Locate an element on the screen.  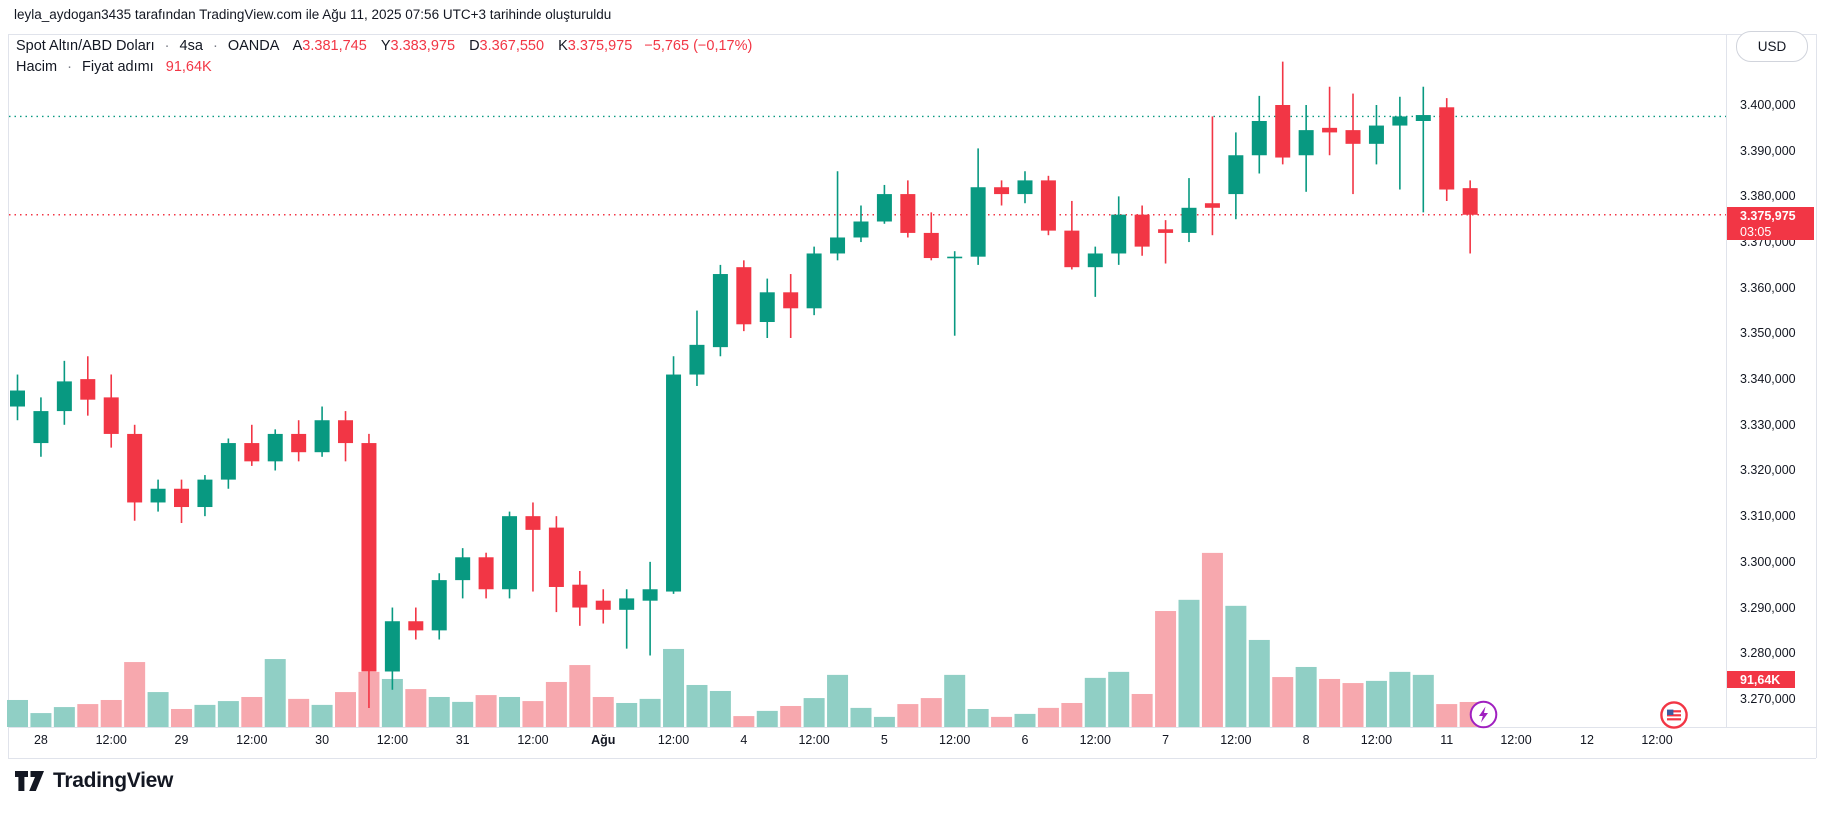
tradingview-logo-text: TradingView is located at coordinates (113, 780).